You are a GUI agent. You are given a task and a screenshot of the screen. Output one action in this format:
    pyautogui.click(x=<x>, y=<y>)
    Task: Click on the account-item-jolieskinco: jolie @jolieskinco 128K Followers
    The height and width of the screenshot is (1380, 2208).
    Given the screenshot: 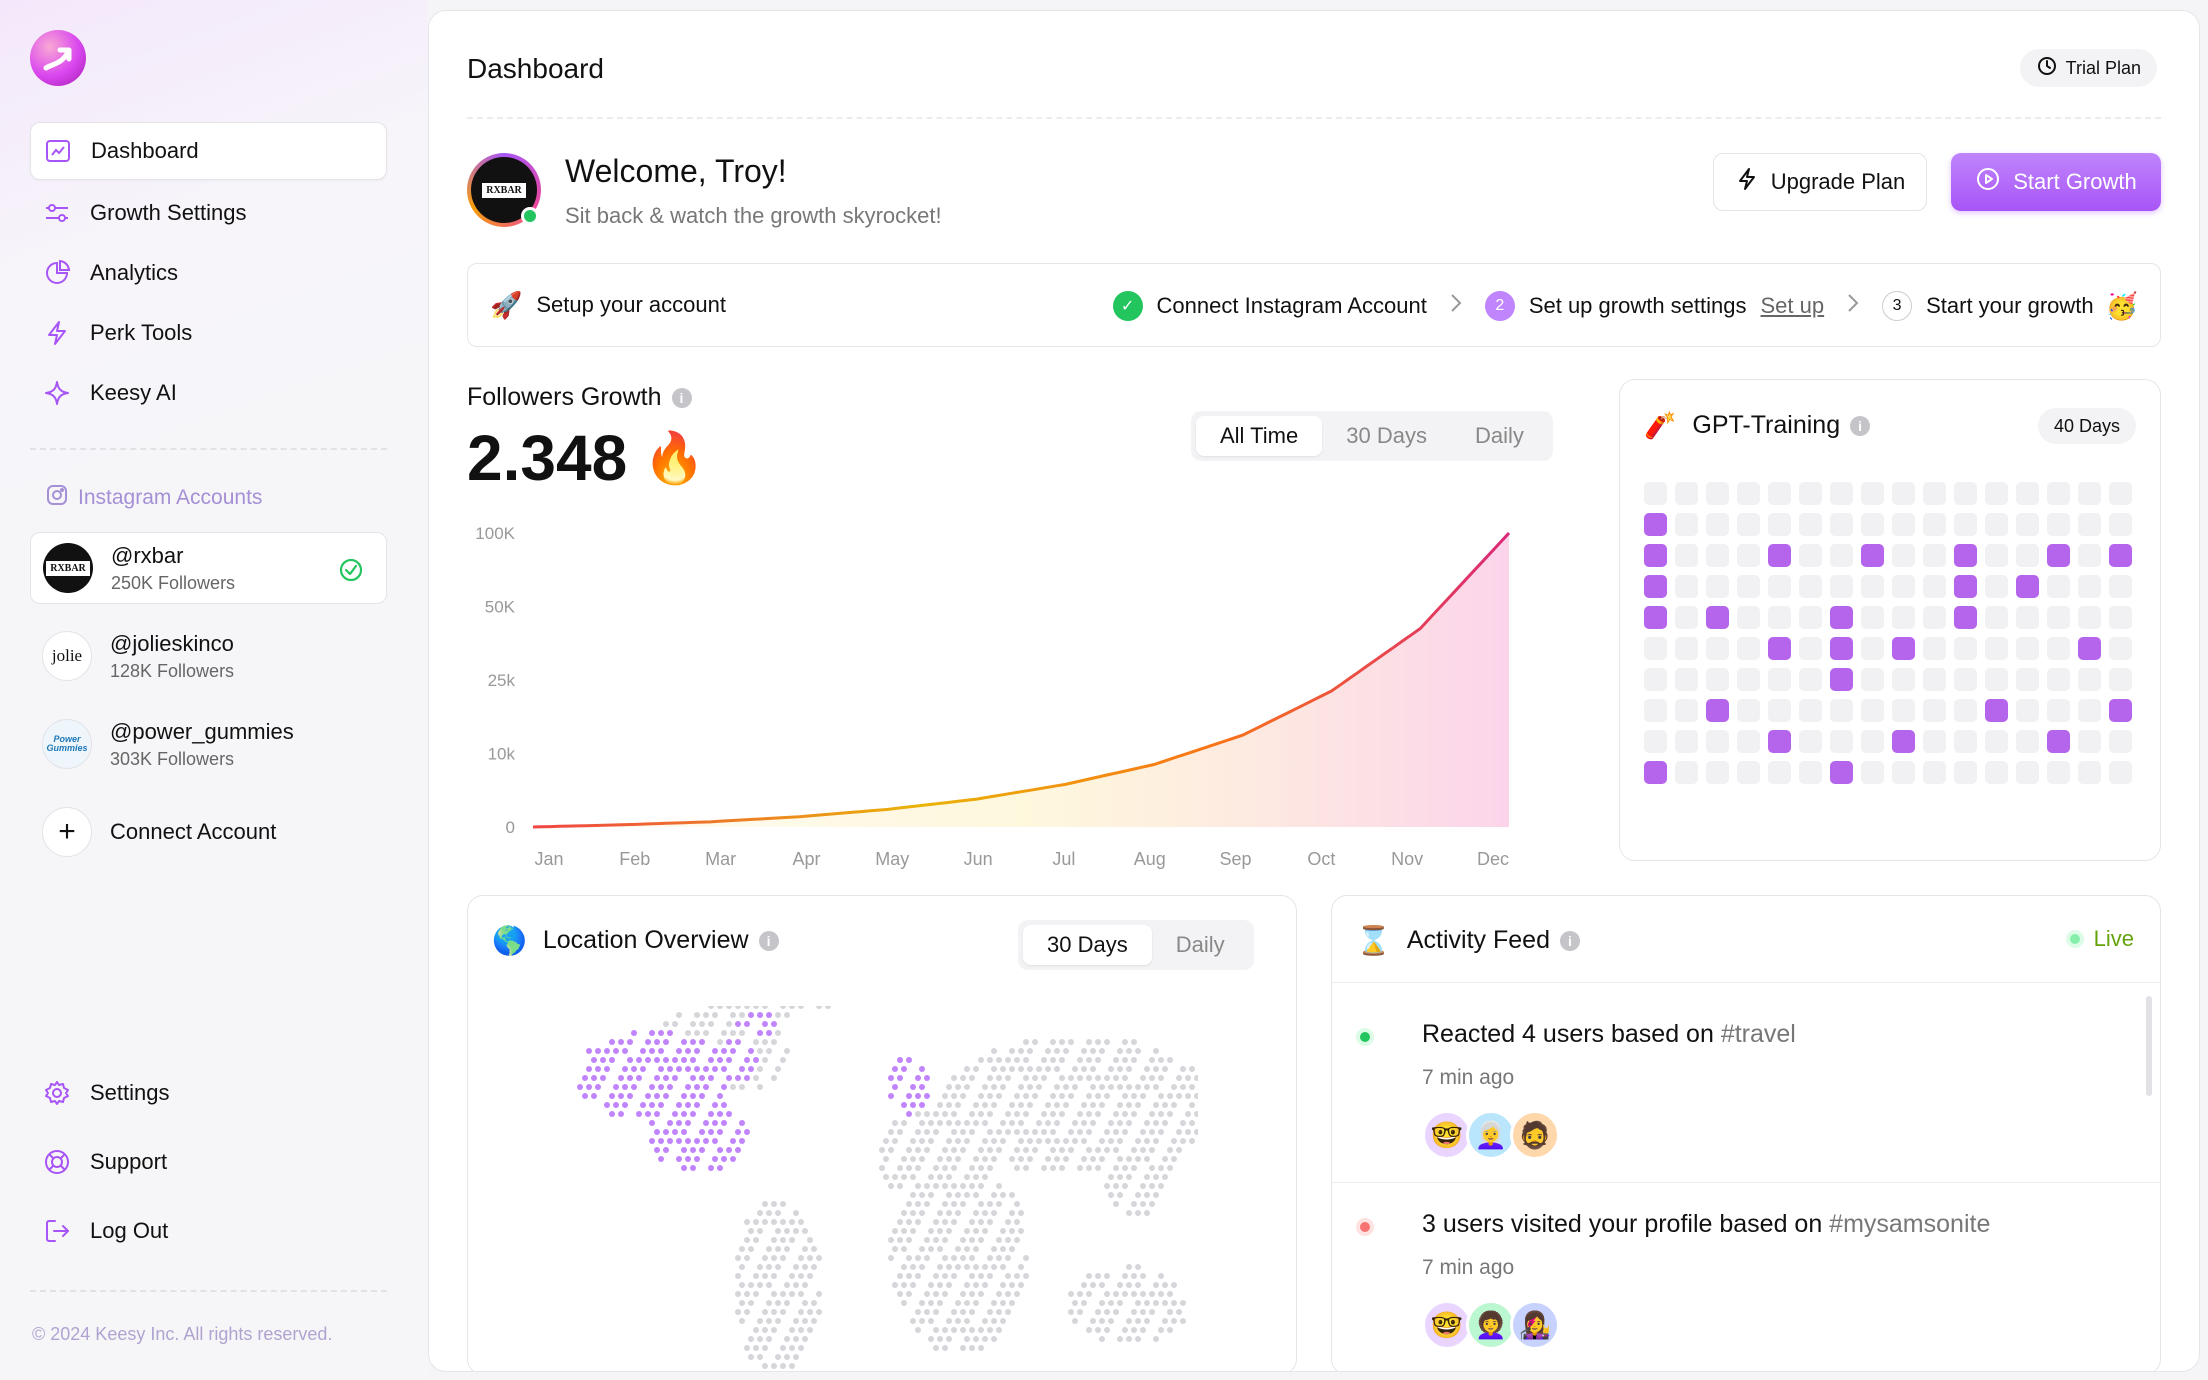 What is the action you would take?
    pyautogui.click(x=208, y=656)
    